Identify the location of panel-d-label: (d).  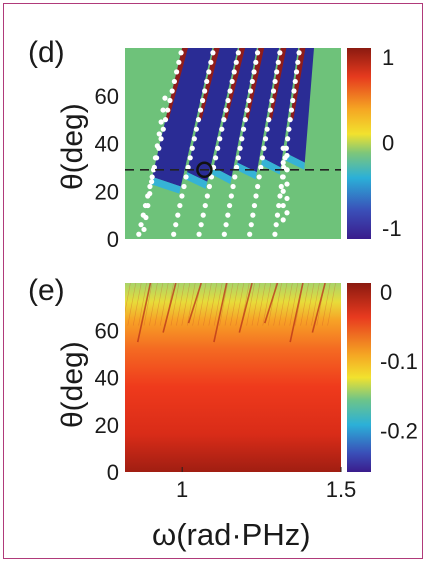
(46, 52).